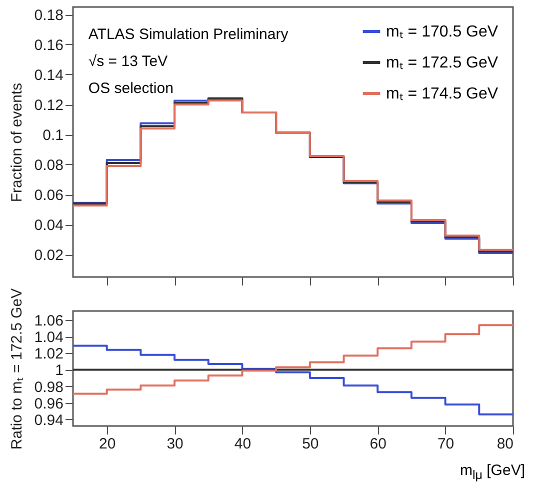  I want to click on x-tick-label: 70, so click(445, 444).